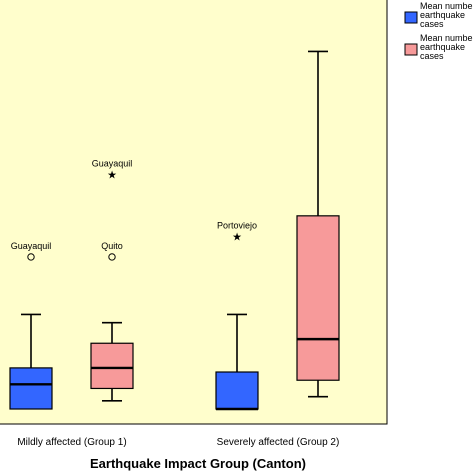 The width and height of the screenshot is (474, 474). Describe the element at coordinates (237, 225) in the screenshot. I see `outlier-label: Portoviejo` at that location.